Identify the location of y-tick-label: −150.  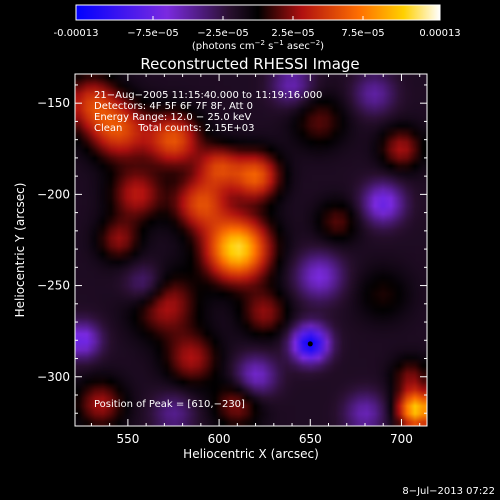
(53, 103).